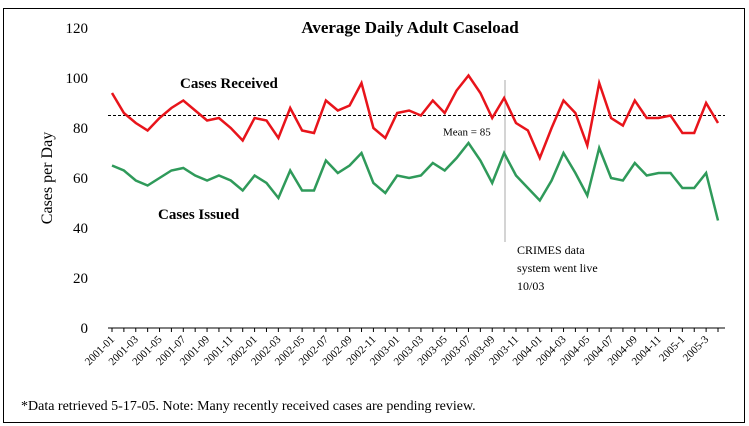 The height and width of the screenshot is (426, 749). What do you see at coordinates (467, 133) in the screenshot?
I see `mean-label: Mean = 85` at bounding box center [467, 133].